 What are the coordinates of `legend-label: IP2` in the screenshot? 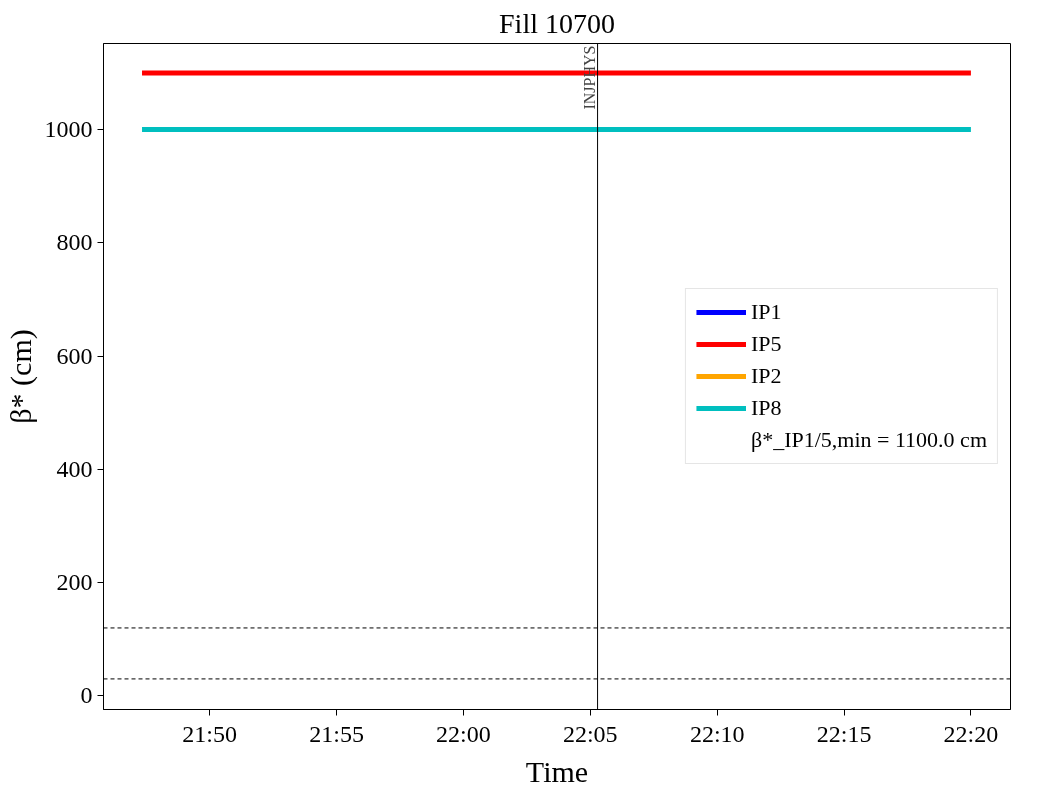 It's located at (766, 376).